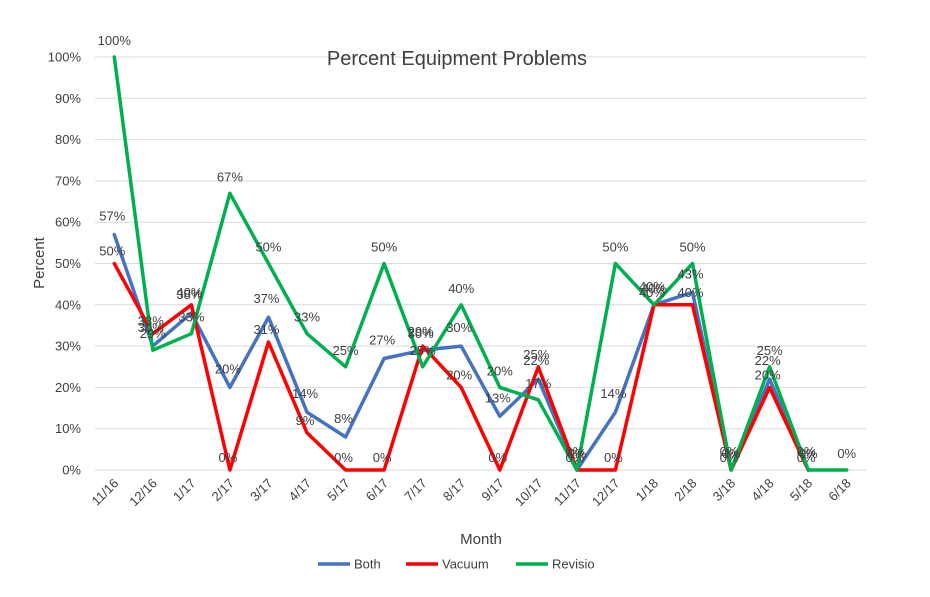  I want to click on x-tick-label: 12/16, so click(143, 493).